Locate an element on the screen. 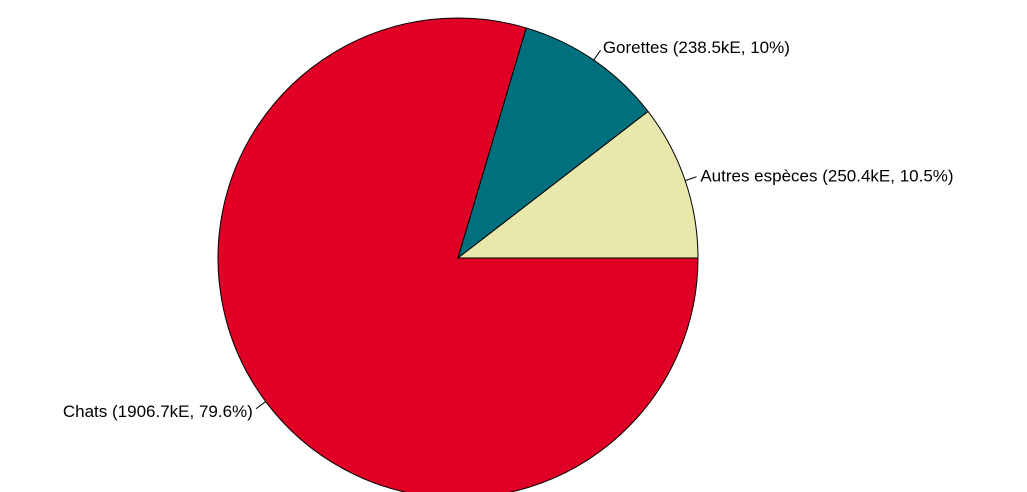  pie-slice-label-0: Chats (1906.7kE, 79.6%) is located at coordinates (158, 411).